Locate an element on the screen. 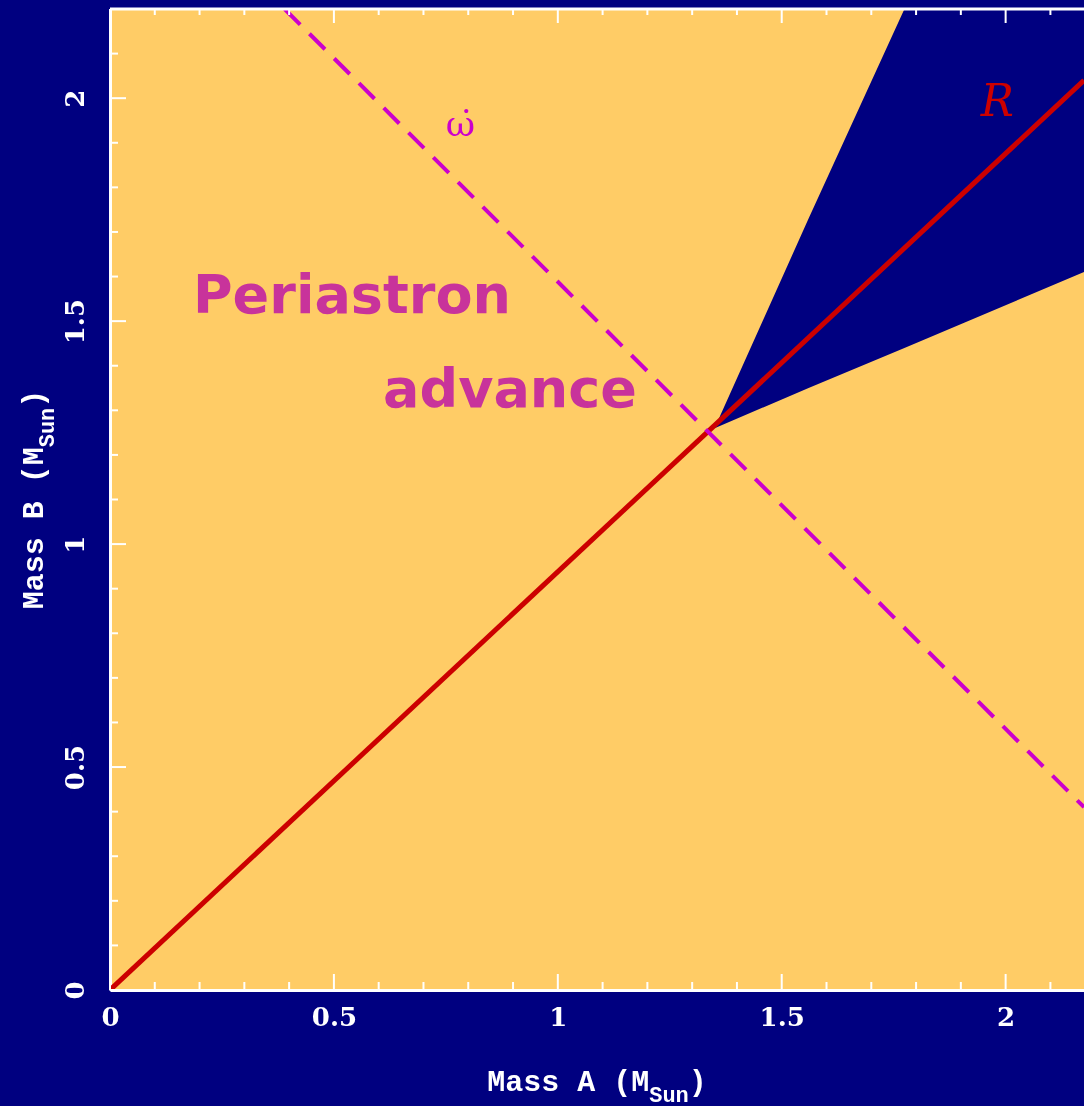  annotation: Periastron advance is located at coordinates (415, 341).